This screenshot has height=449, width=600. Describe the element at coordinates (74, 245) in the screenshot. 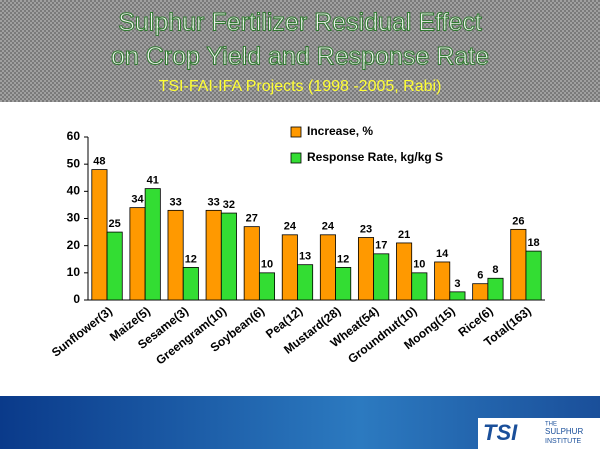

I see `y-tick-label: 20` at that location.